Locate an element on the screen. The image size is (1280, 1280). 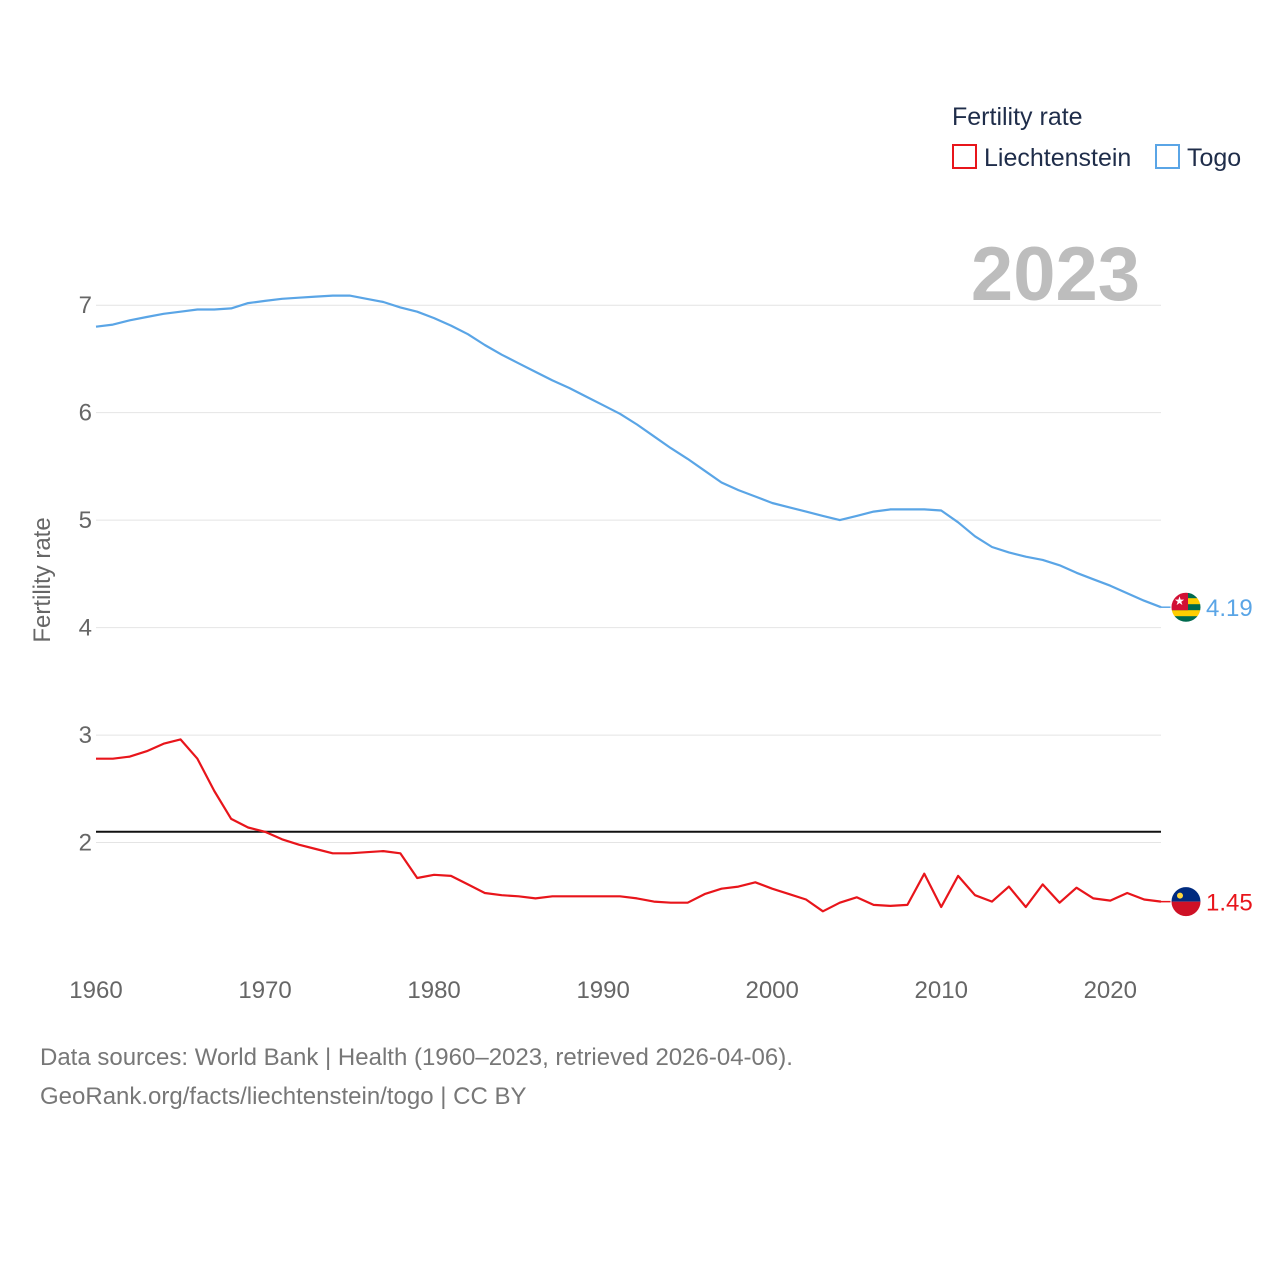
legend-swatch-liechtenstein is located at coordinates (964, 156).